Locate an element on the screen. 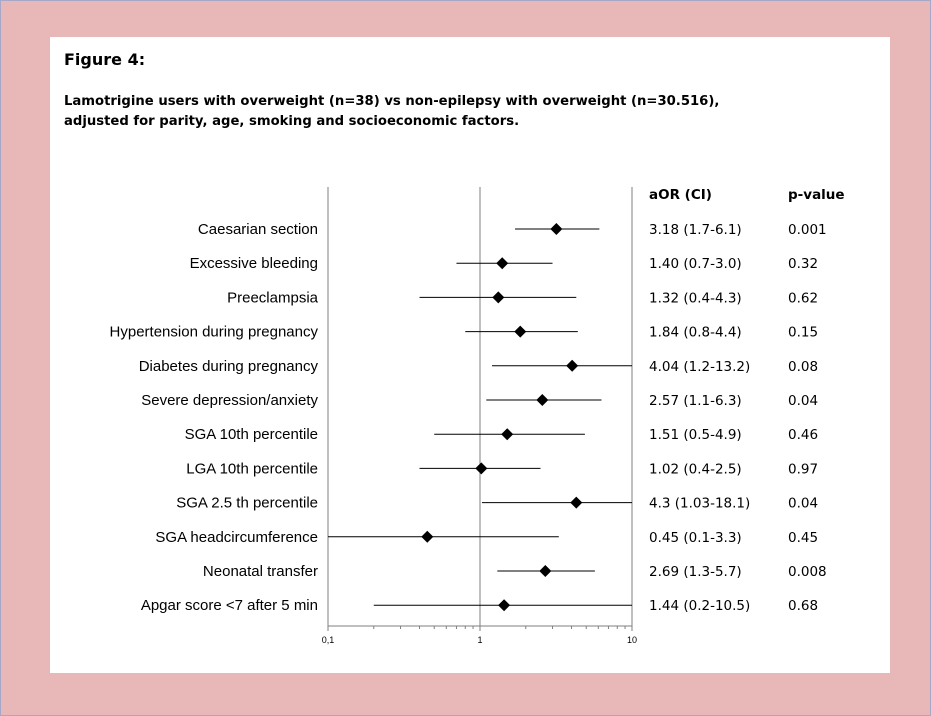  aor-ci-value: 1.32 (0.4-4.3) is located at coordinates (695, 298).